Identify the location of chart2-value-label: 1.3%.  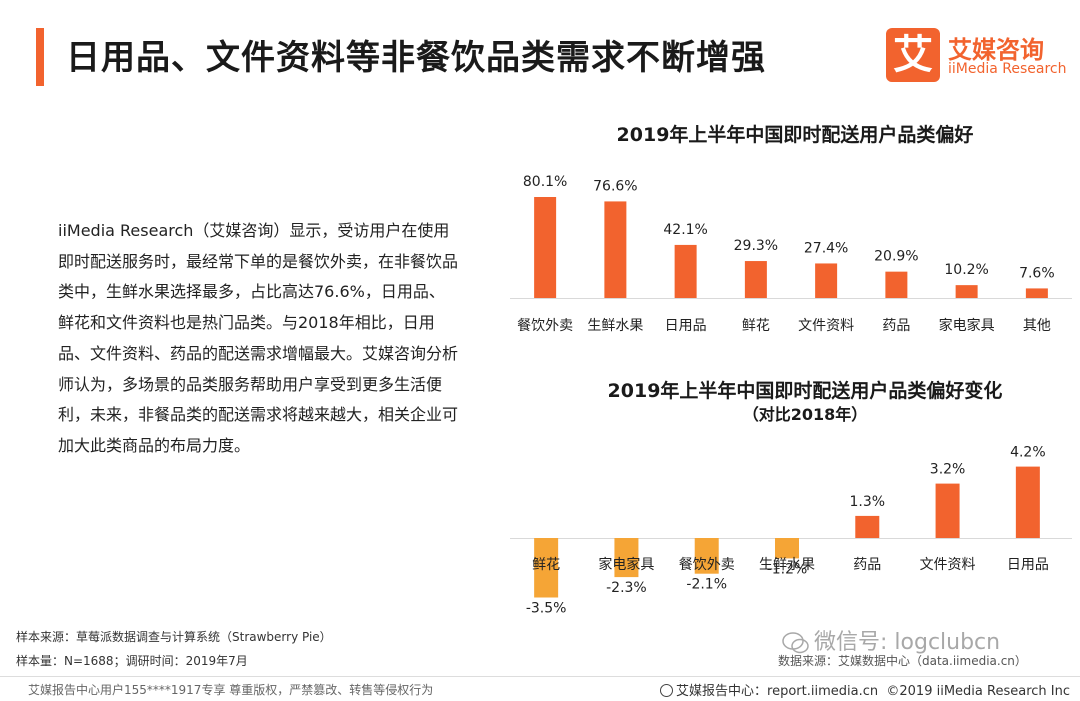
(867, 502).